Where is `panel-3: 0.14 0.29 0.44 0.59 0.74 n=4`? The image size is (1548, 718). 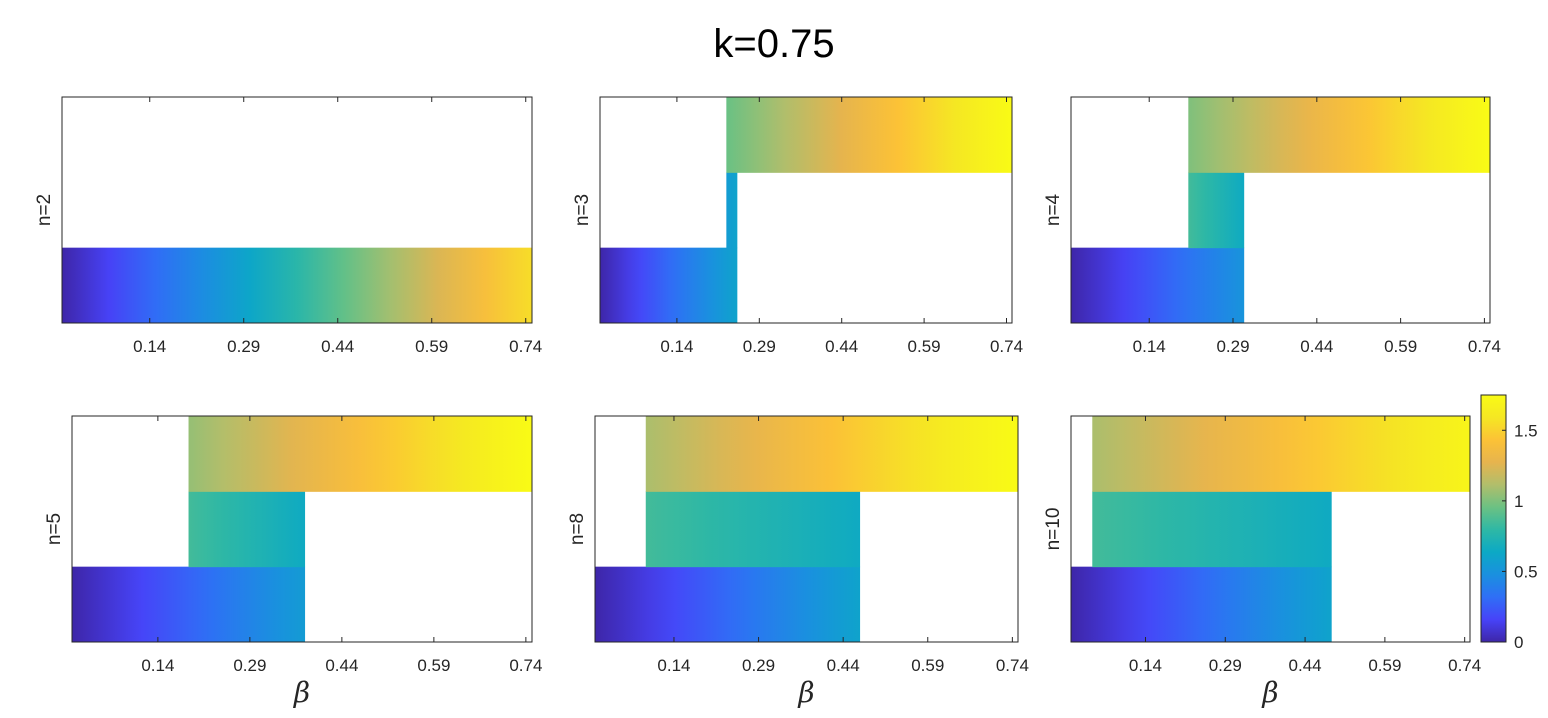 panel-3: 0.14 0.29 0.44 0.59 0.74 n=4 is located at coordinates (1272, 226).